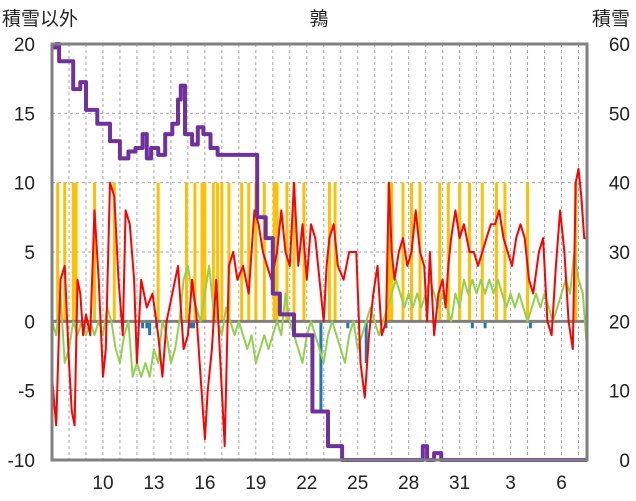  What do you see at coordinates (619, 114) in the screenshot?
I see `y-right-tick-label: 50` at bounding box center [619, 114].